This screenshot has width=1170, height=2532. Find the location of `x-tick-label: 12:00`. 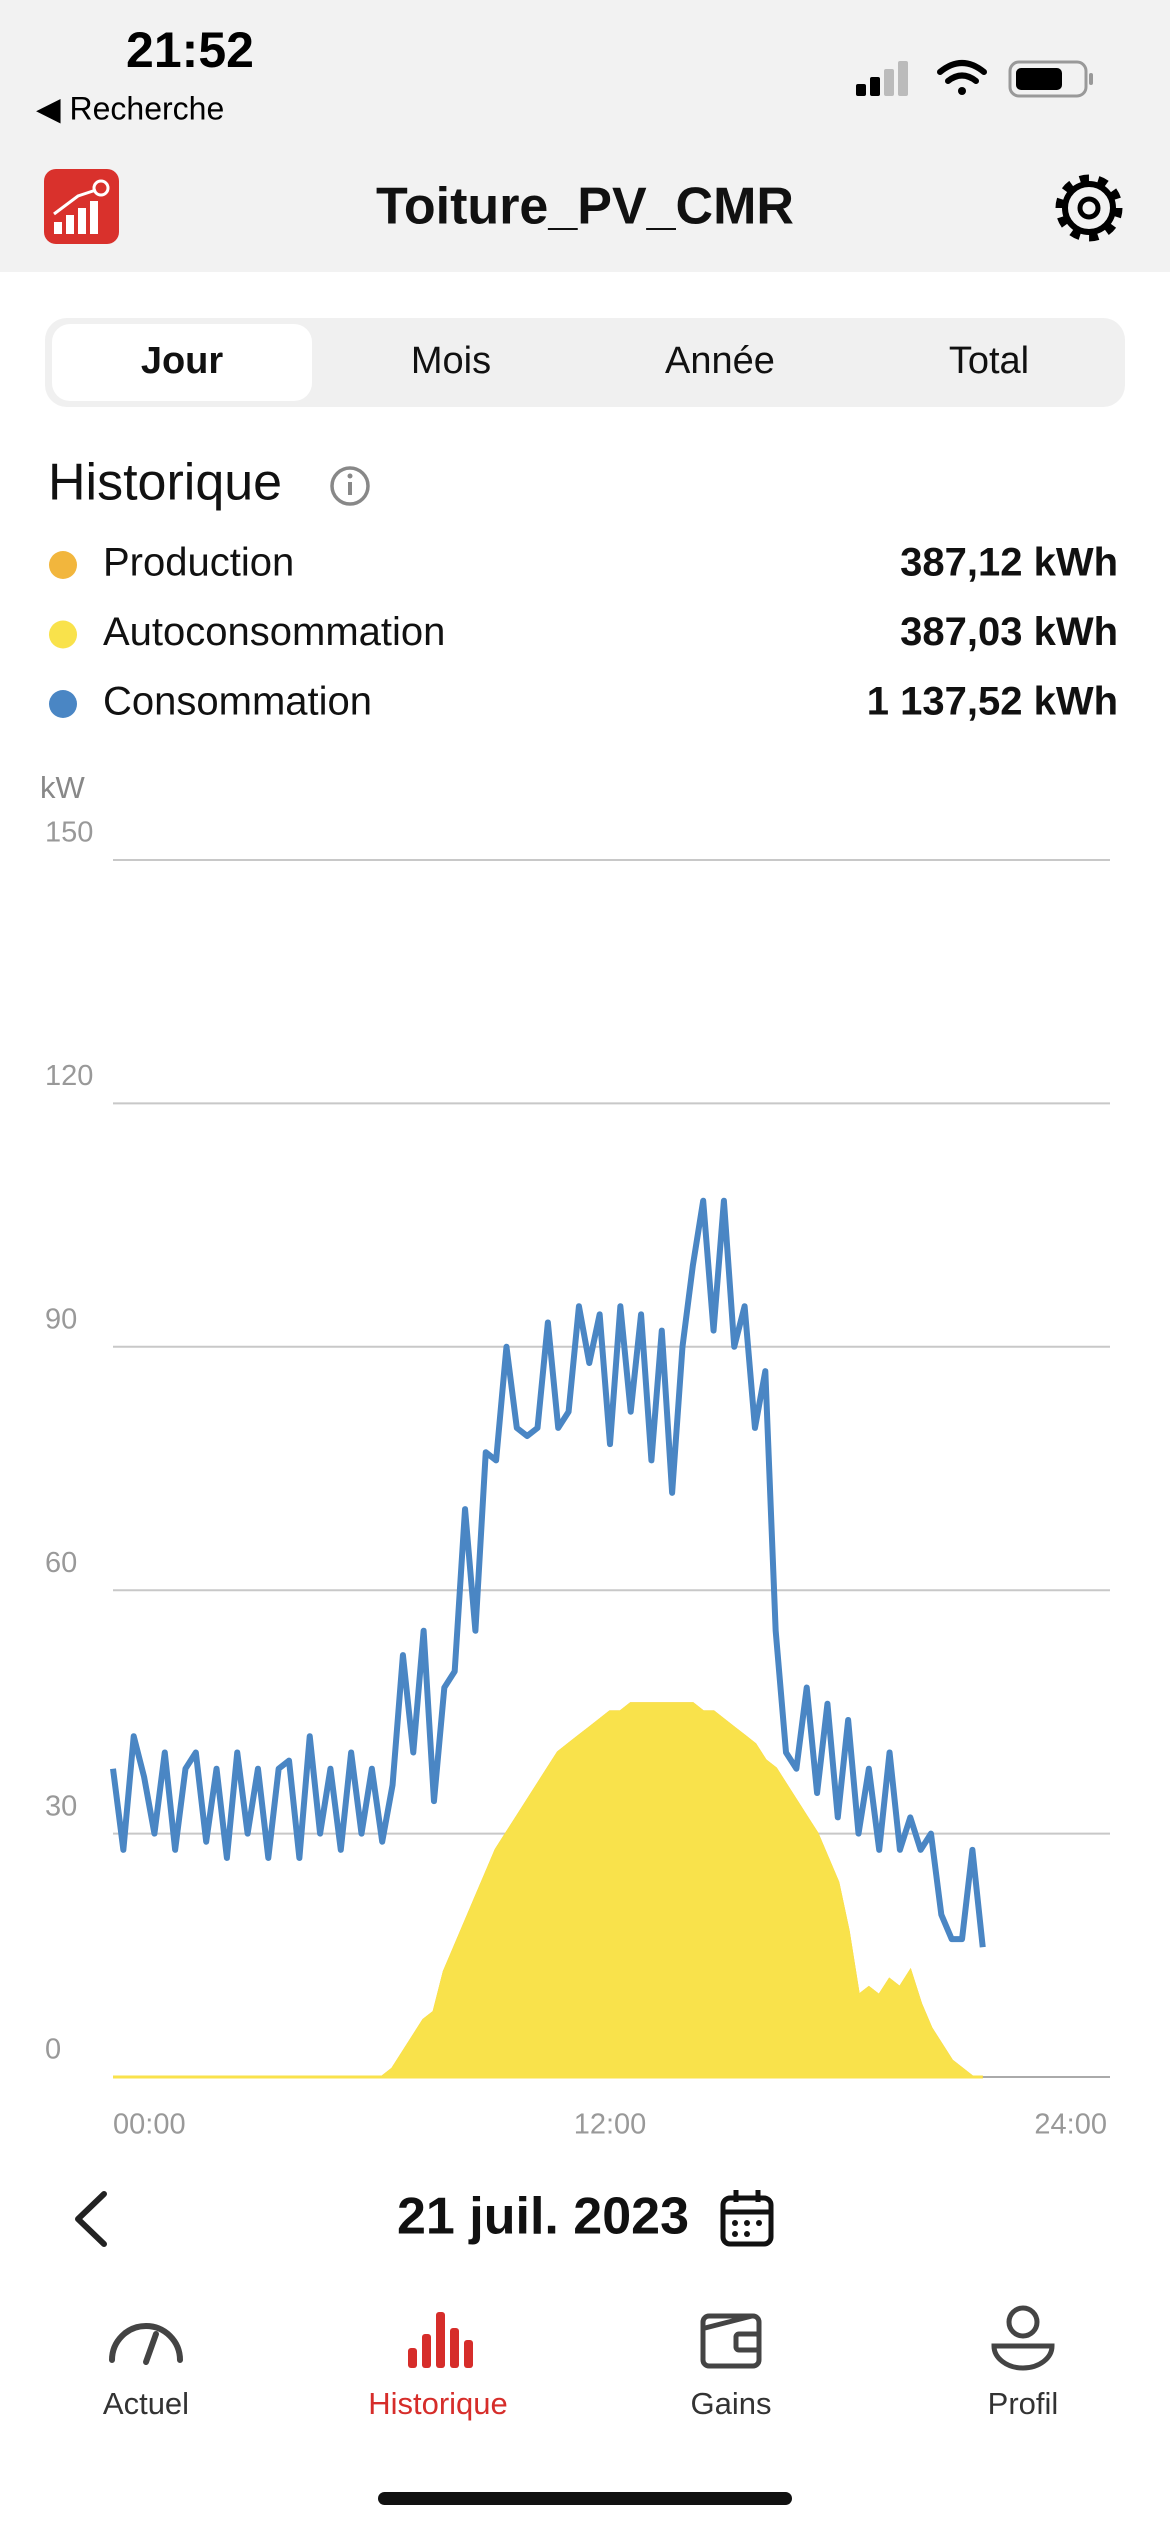

x-tick-label: 12:00 is located at coordinates (610, 2125).